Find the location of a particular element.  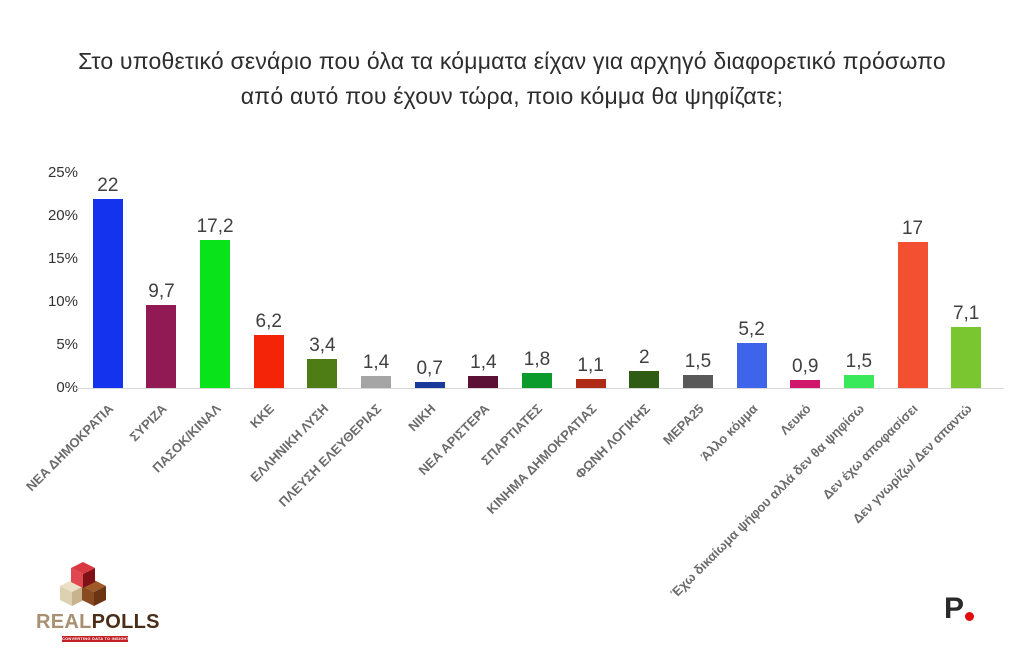

bar-value-label: 2 is located at coordinates (644, 357).